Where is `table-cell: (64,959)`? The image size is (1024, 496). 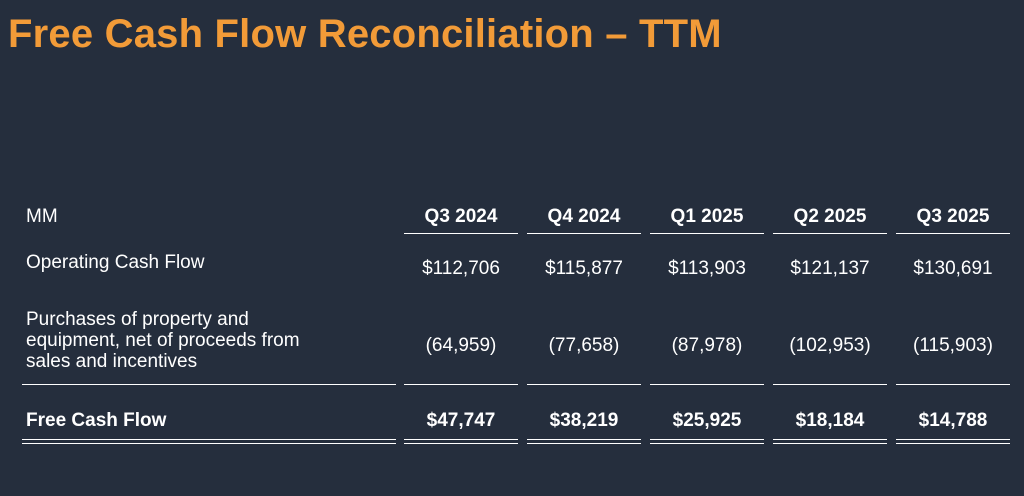
table-cell: (64,959) is located at coordinates (461, 345).